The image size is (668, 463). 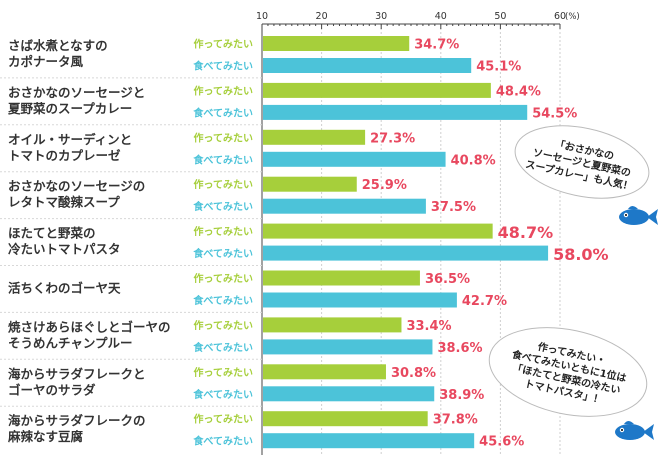 What do you see at coordinates (64, 155) in the screenshot?
I see `category-label: トマトのカプレーゼ` at bounding box center [64, 155].